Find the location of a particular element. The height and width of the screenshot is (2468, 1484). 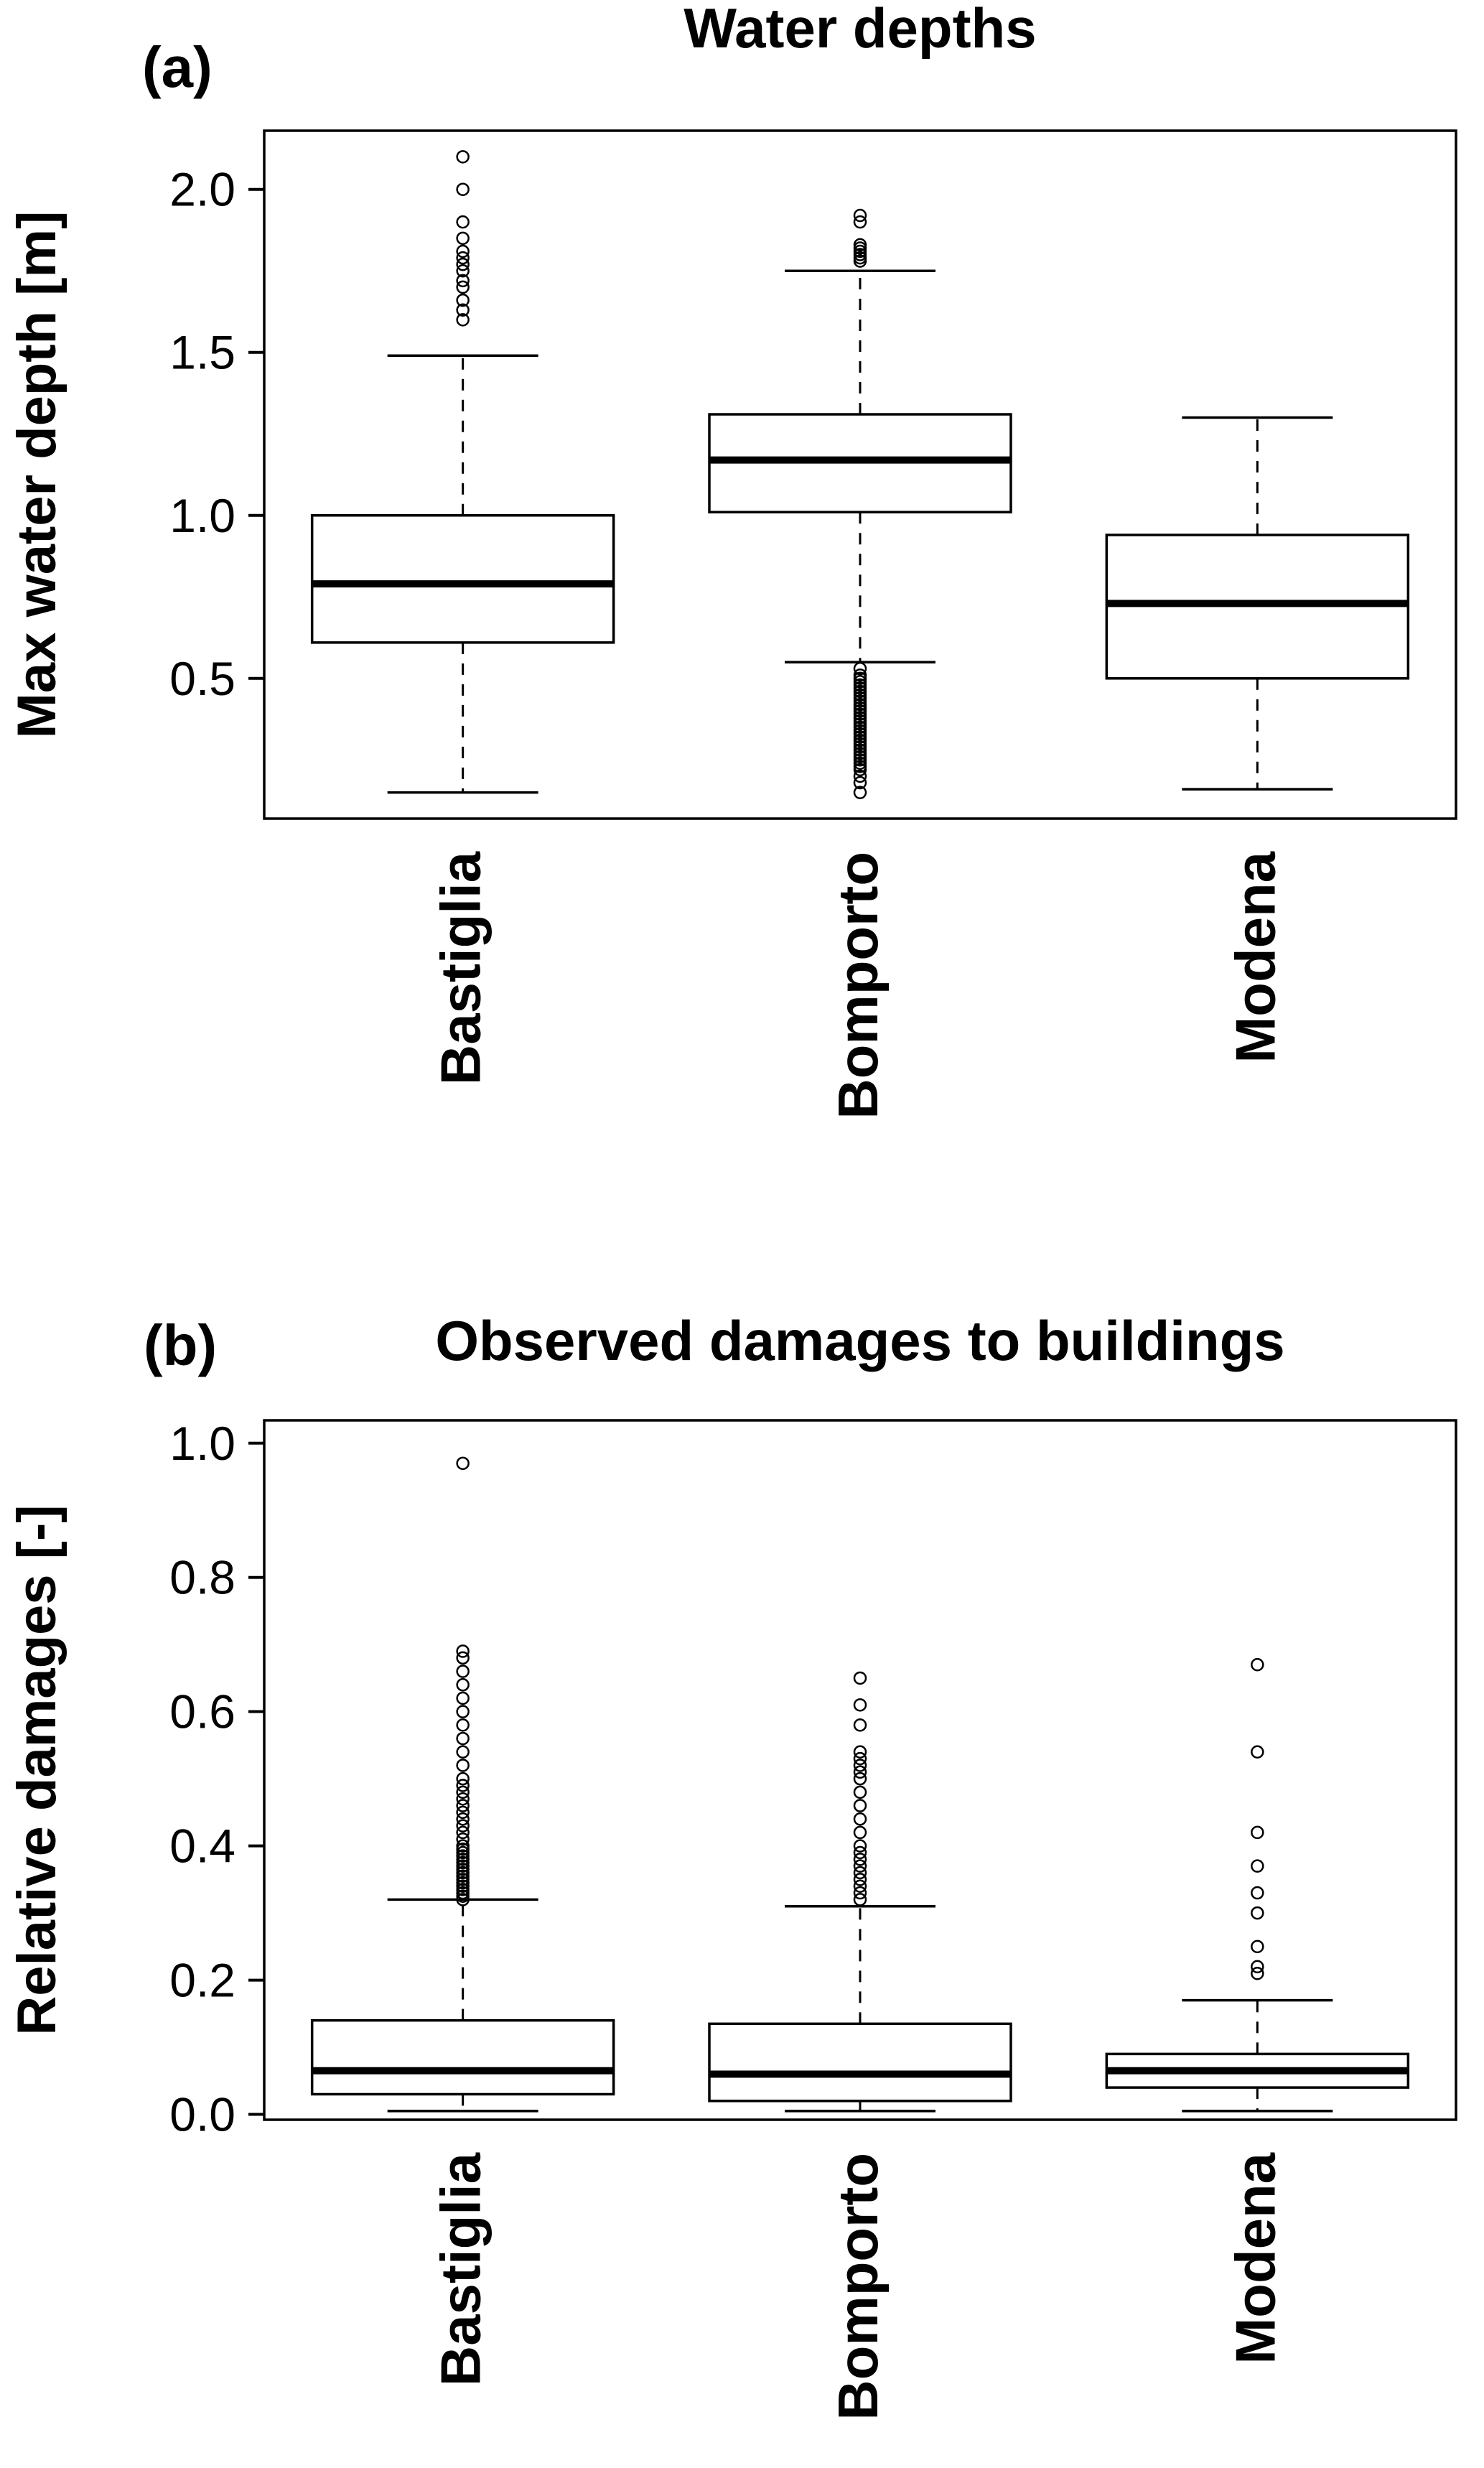

y-tick-label: 0.4 is located at coordinates (202, 1846).